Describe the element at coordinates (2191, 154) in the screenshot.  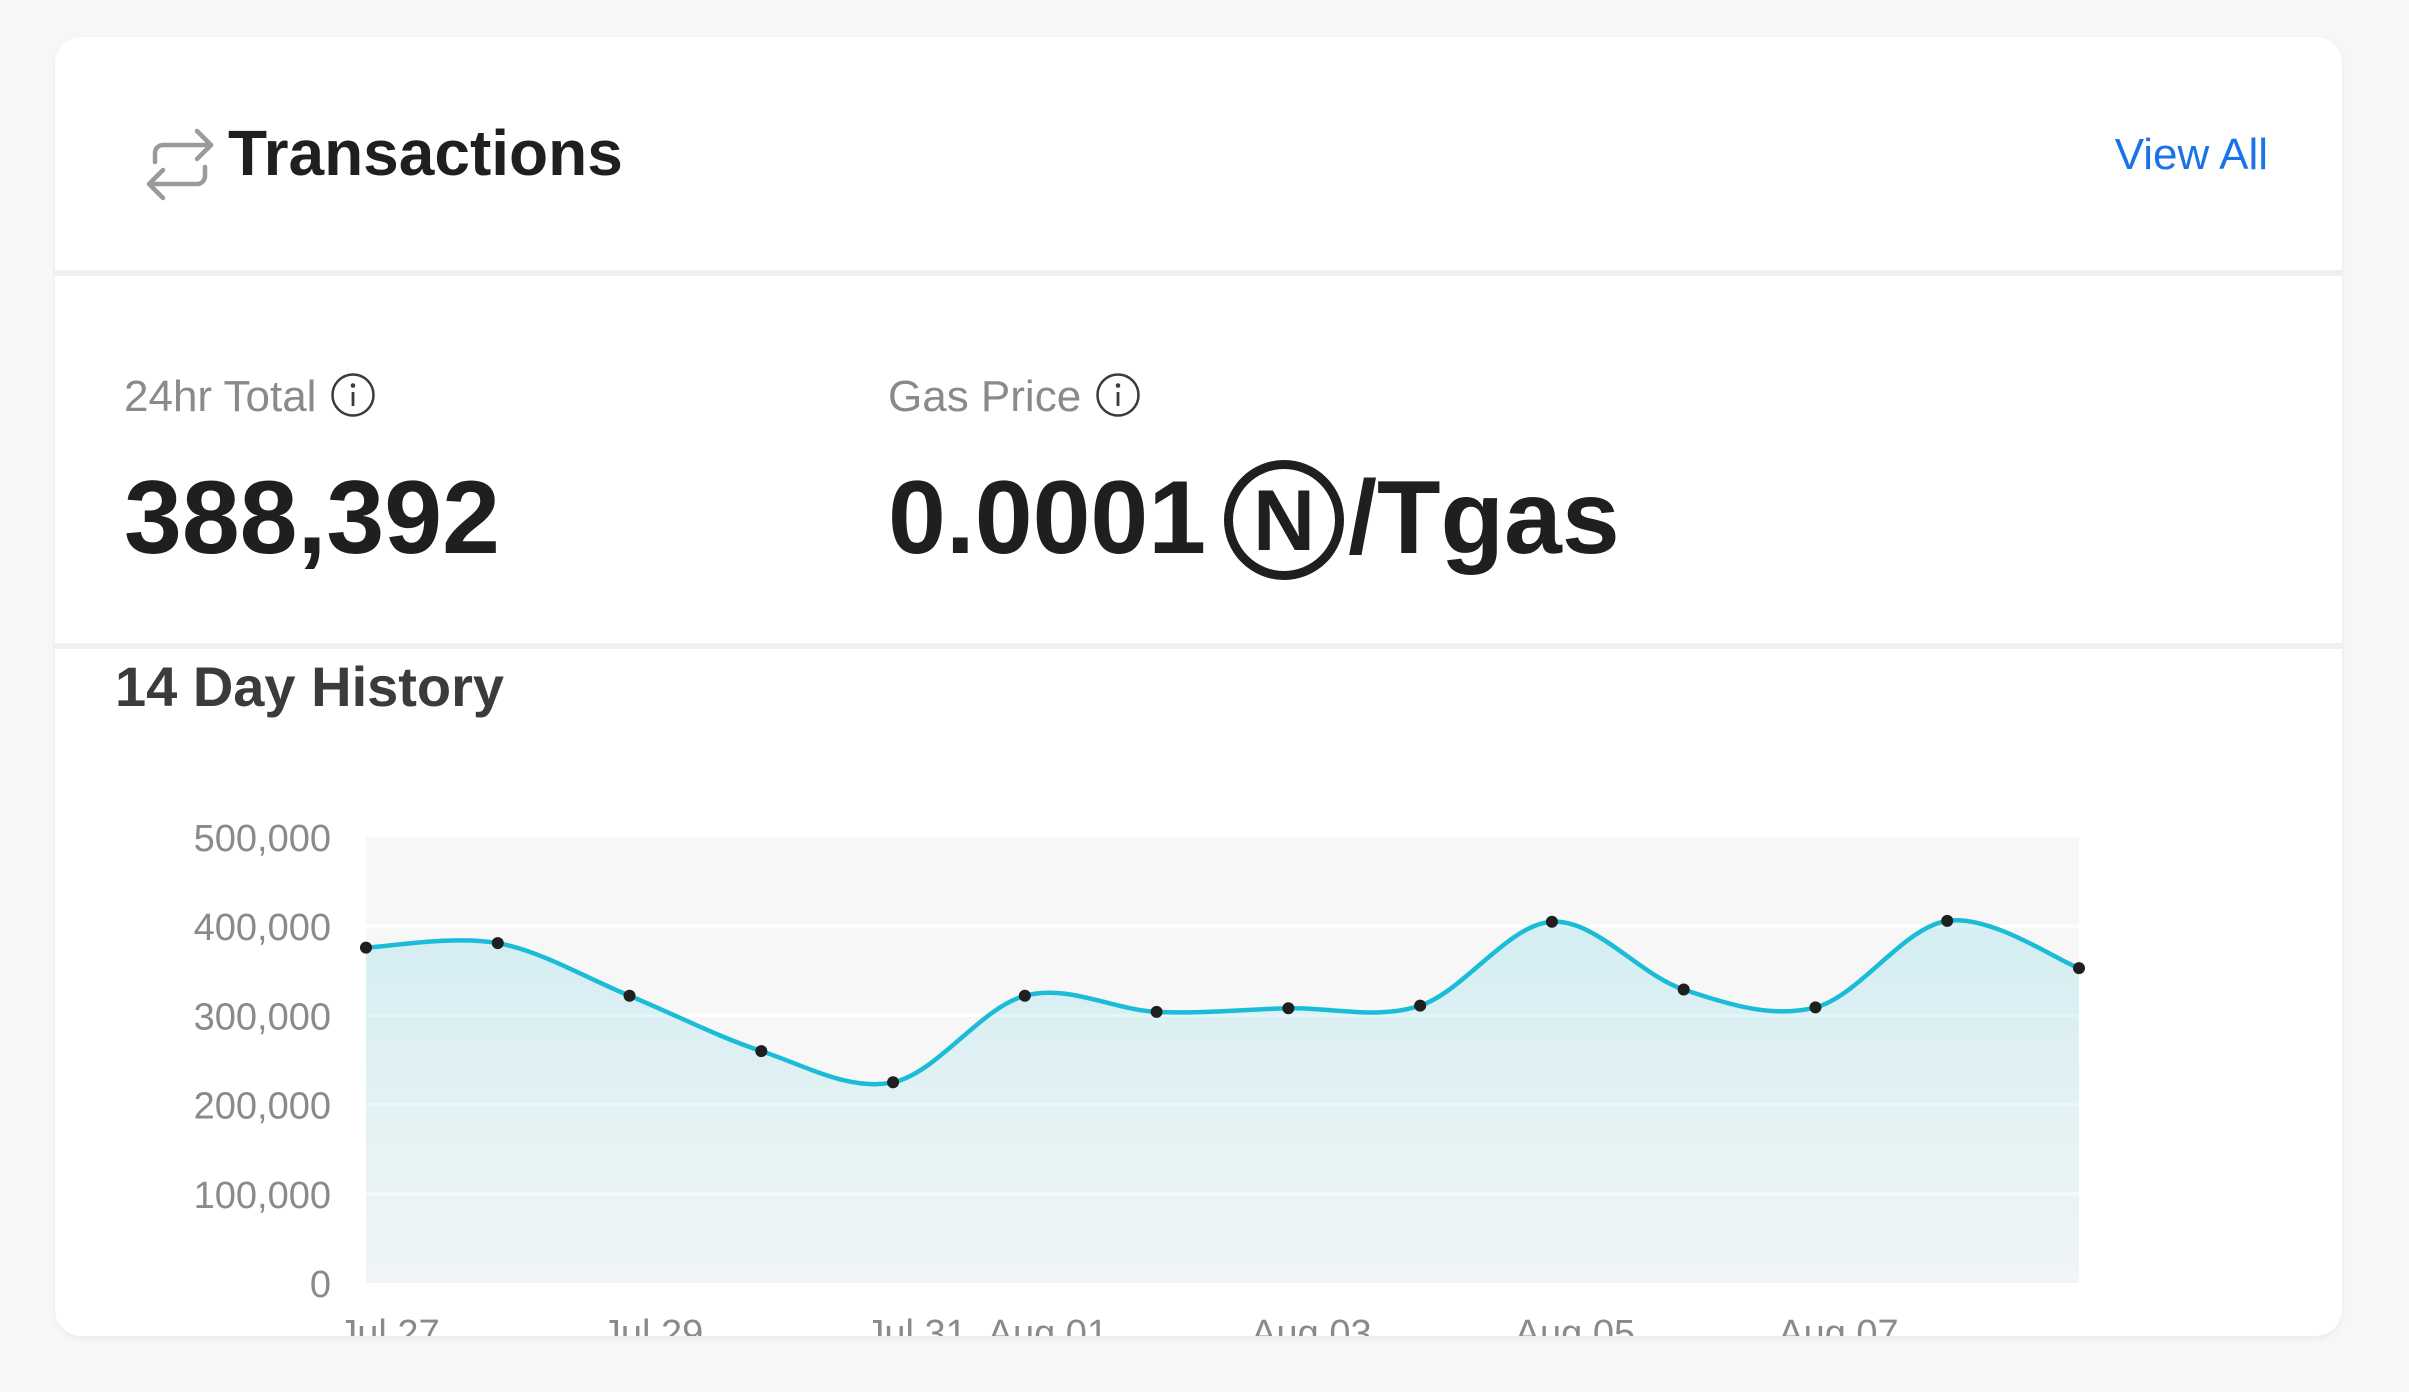
I see `view-all-link: View All` at that location.